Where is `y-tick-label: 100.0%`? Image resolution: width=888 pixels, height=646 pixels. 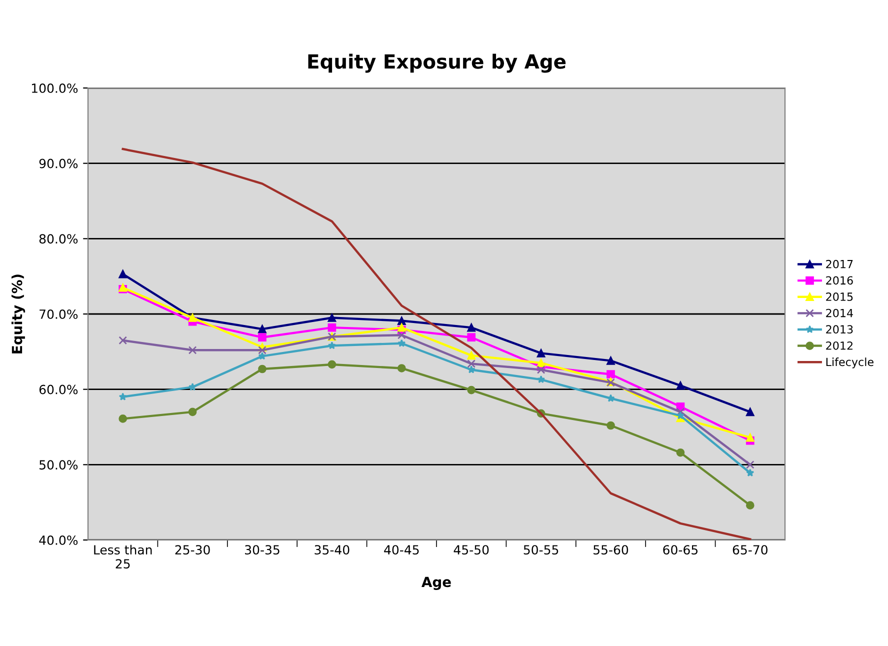
y-tick-label: 100.0% is located at coordinates (55, 88).